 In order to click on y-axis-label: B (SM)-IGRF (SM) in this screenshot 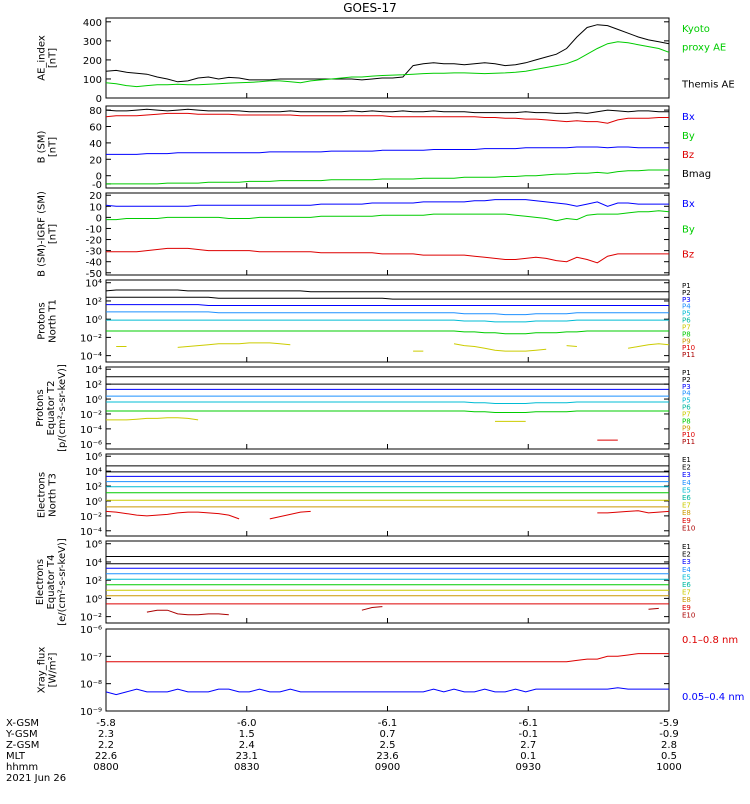, I will do `click(42, 234)`.